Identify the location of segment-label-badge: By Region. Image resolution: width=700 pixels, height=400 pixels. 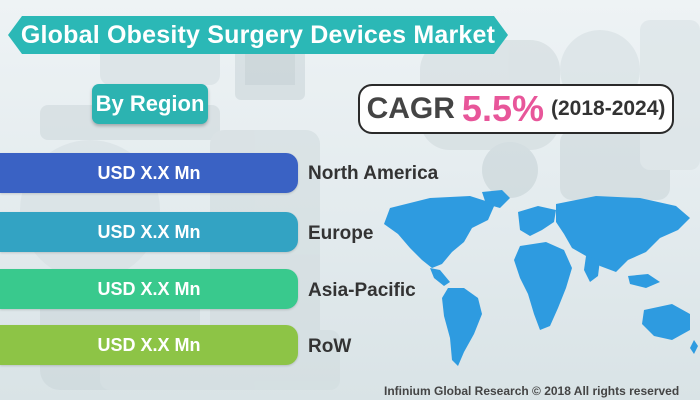
(150, 104).